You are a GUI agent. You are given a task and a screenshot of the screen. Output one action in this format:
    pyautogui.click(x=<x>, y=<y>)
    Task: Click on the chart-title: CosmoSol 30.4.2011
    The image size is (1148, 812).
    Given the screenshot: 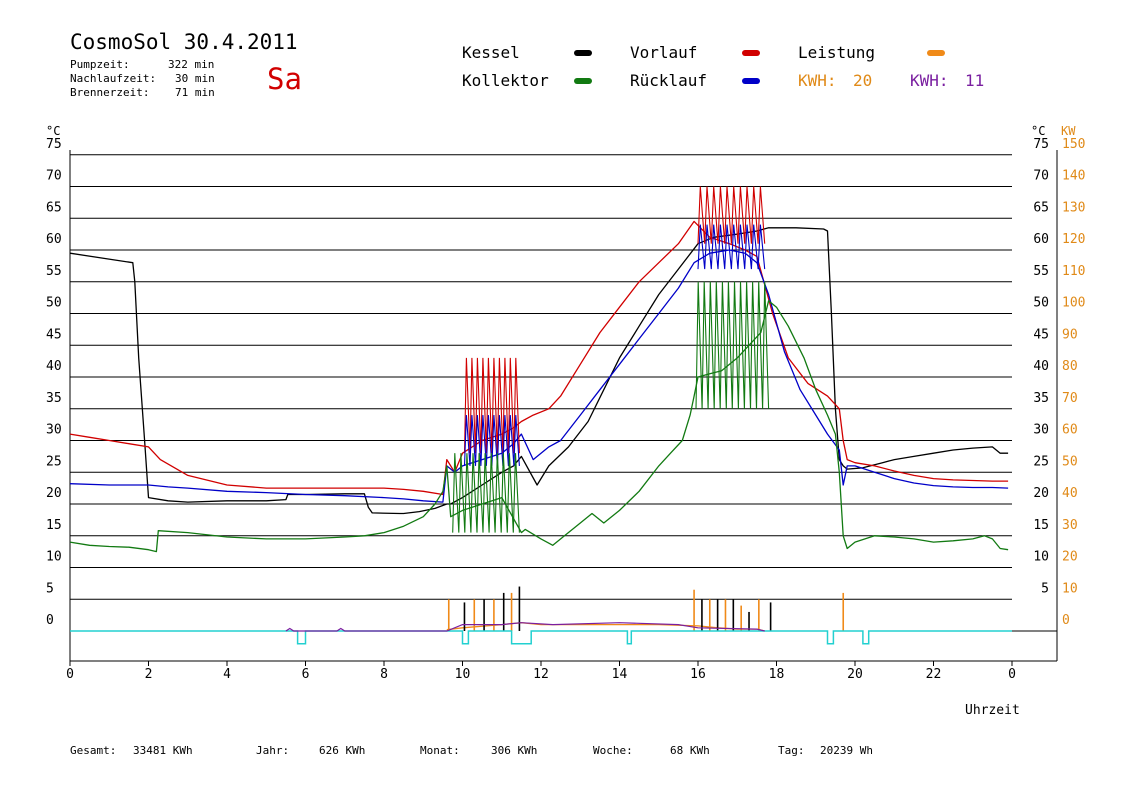 What is the action you would take?
    pyautogui.click(x=184, y=42)
    